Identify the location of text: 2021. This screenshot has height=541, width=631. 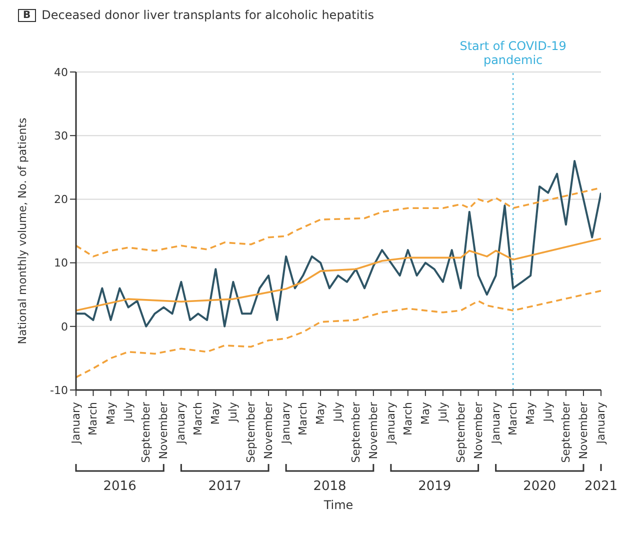
(601, 486).